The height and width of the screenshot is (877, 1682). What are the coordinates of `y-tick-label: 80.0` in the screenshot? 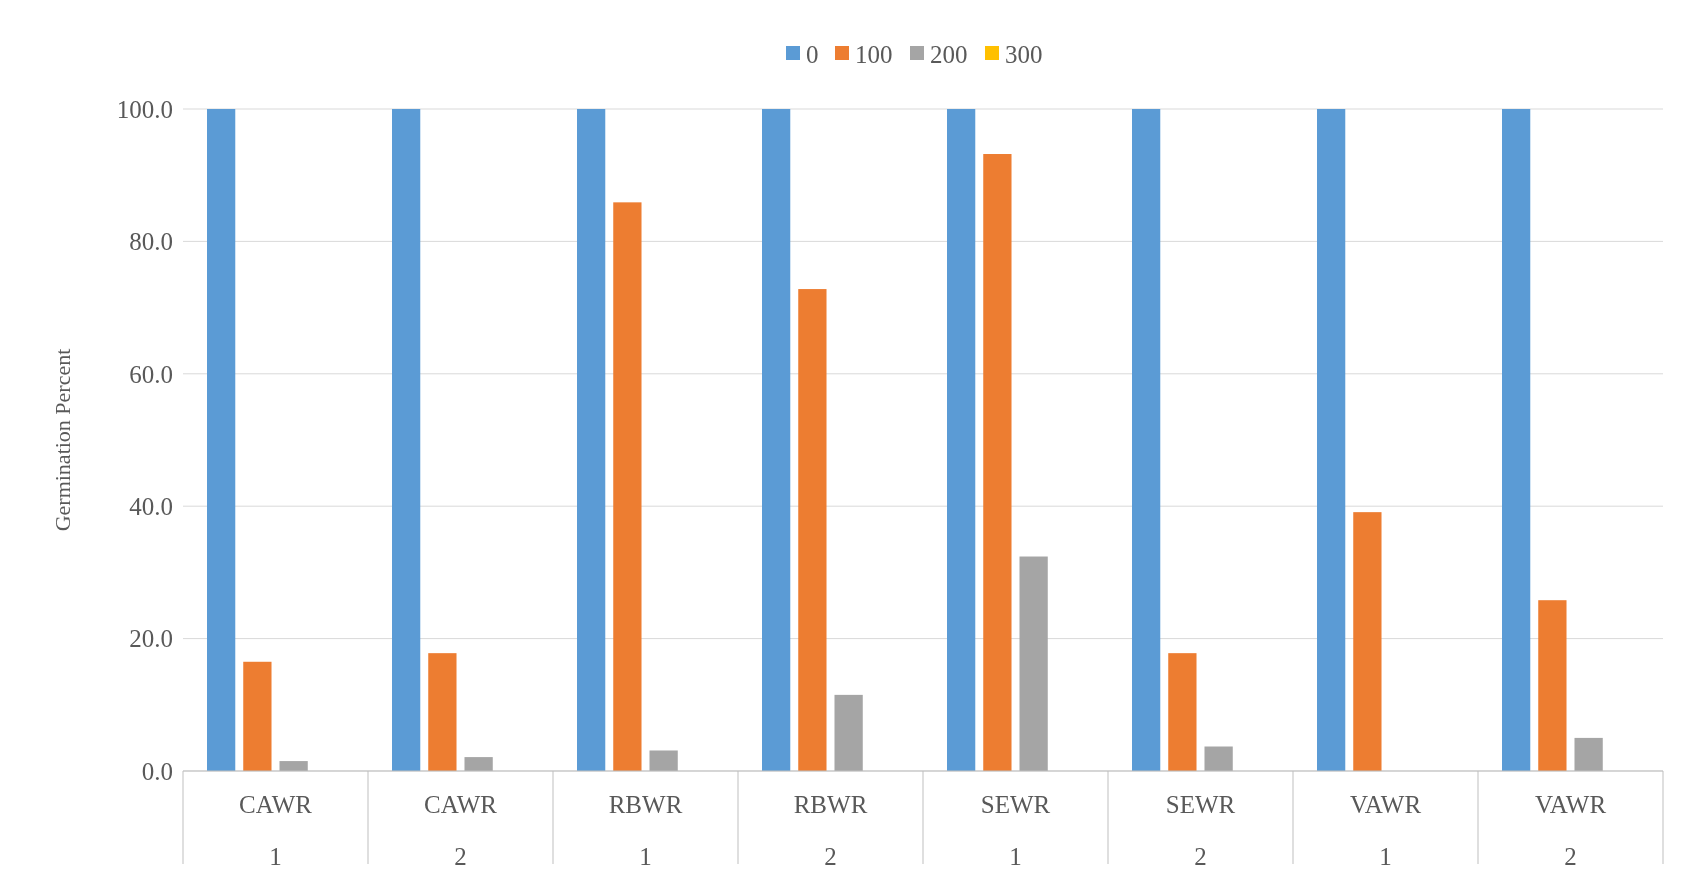 It's located at (151, 242).